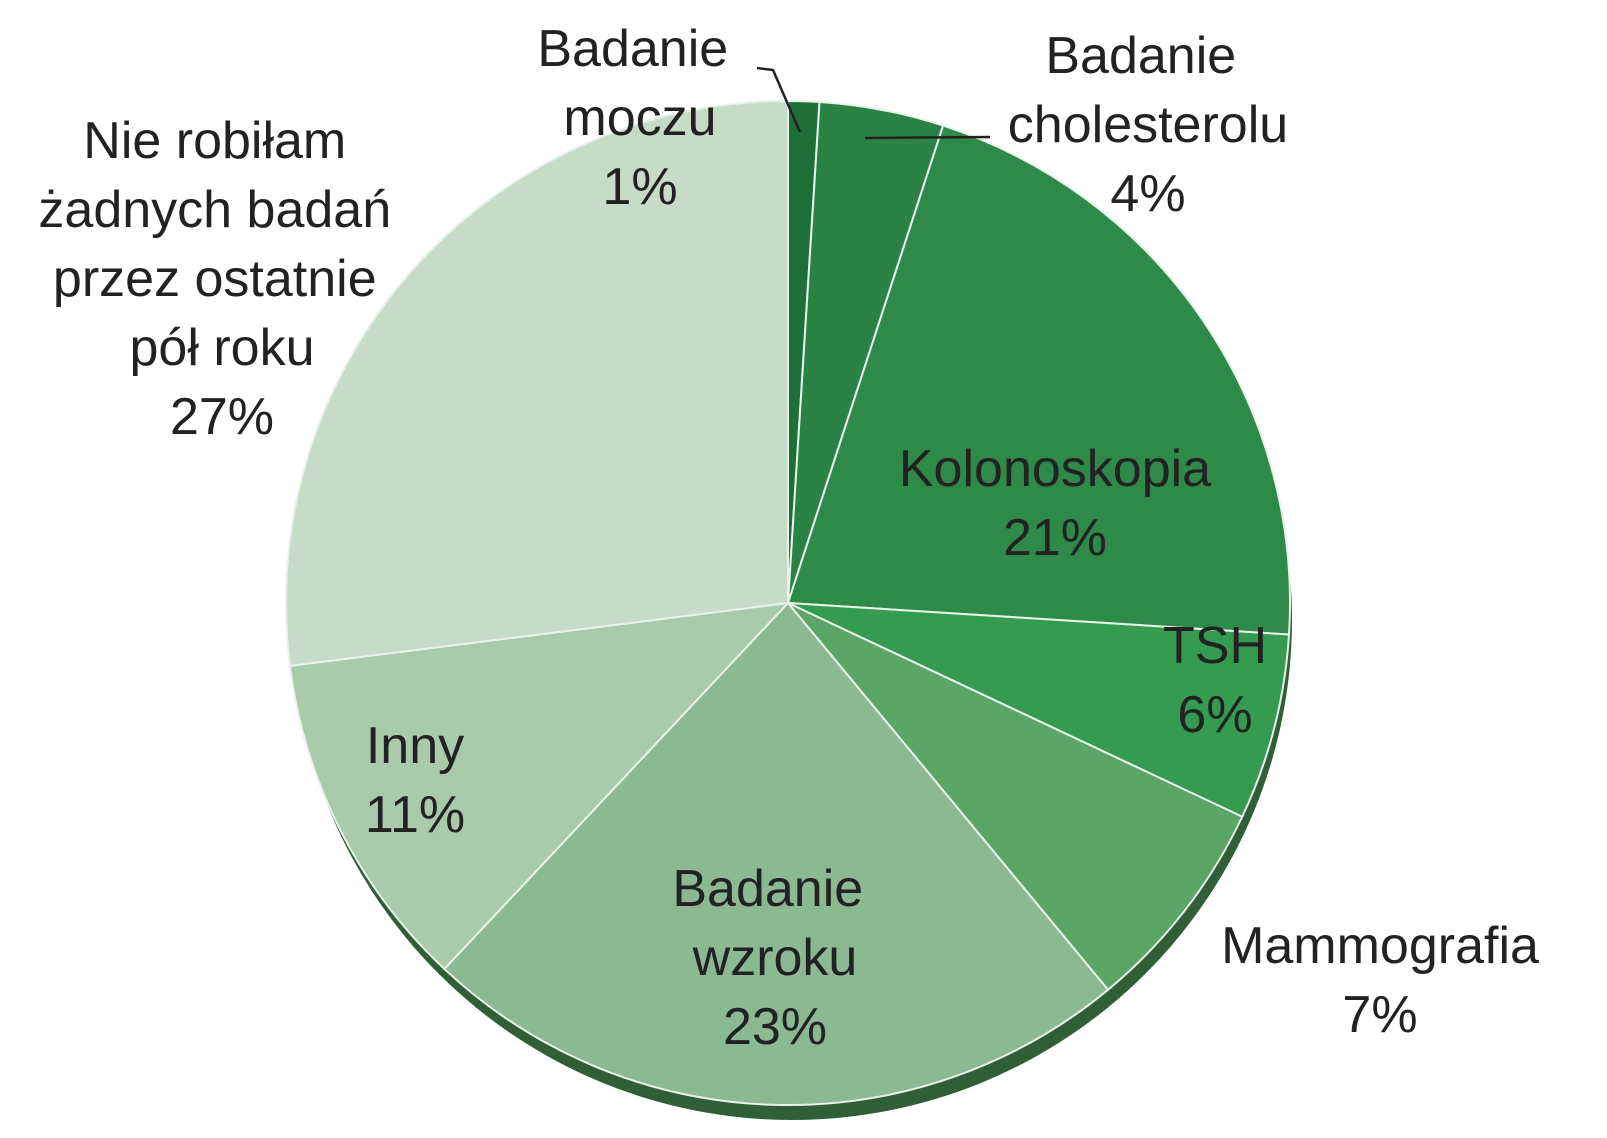 The height and width of the screenshot is (1138, 1607). What do you see at coordinates (1055, 469) in the screenshot?
I see `slice-label: Kolonoskopia` at bounding box center [1055, 469].